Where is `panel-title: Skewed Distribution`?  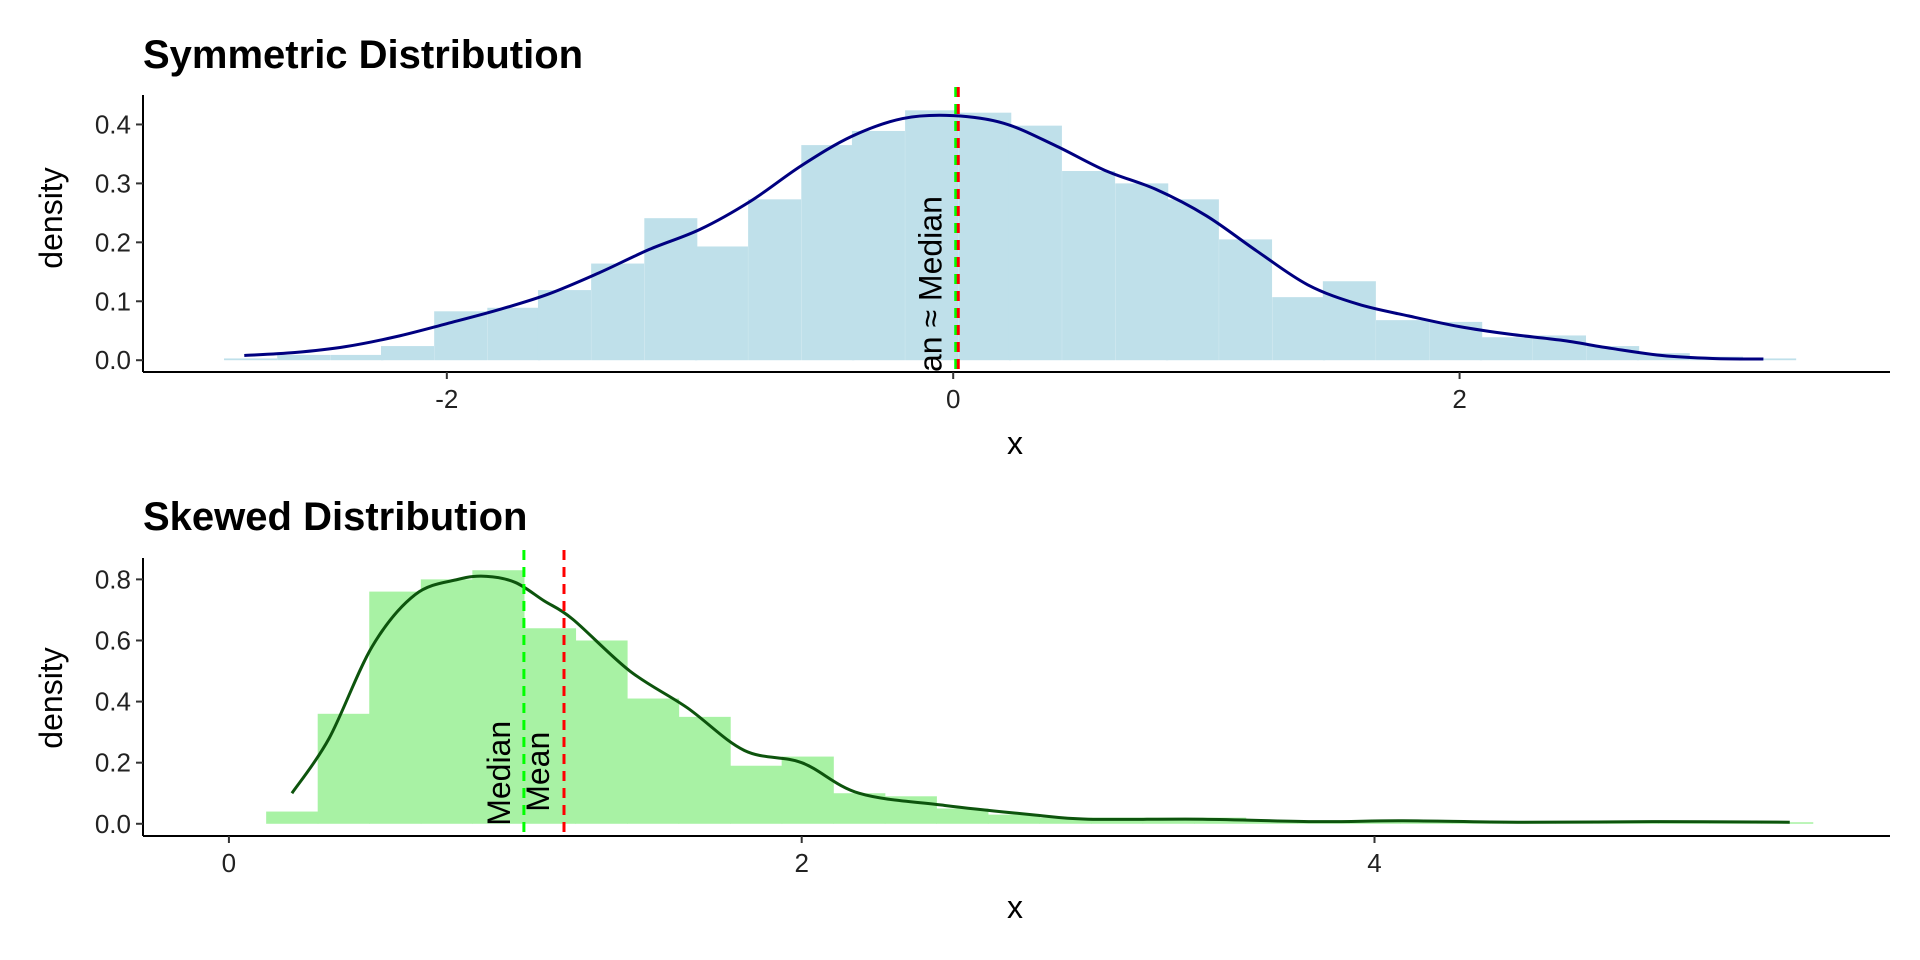 panel-title: Skewed Distribution is located at coordinates (335, 517).